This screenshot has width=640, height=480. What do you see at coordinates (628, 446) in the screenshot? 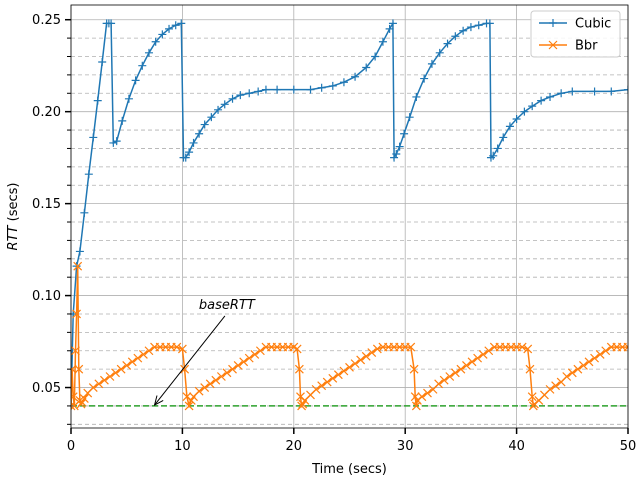
I see `x-tick-label: 50` at bounding box center [628, 446].